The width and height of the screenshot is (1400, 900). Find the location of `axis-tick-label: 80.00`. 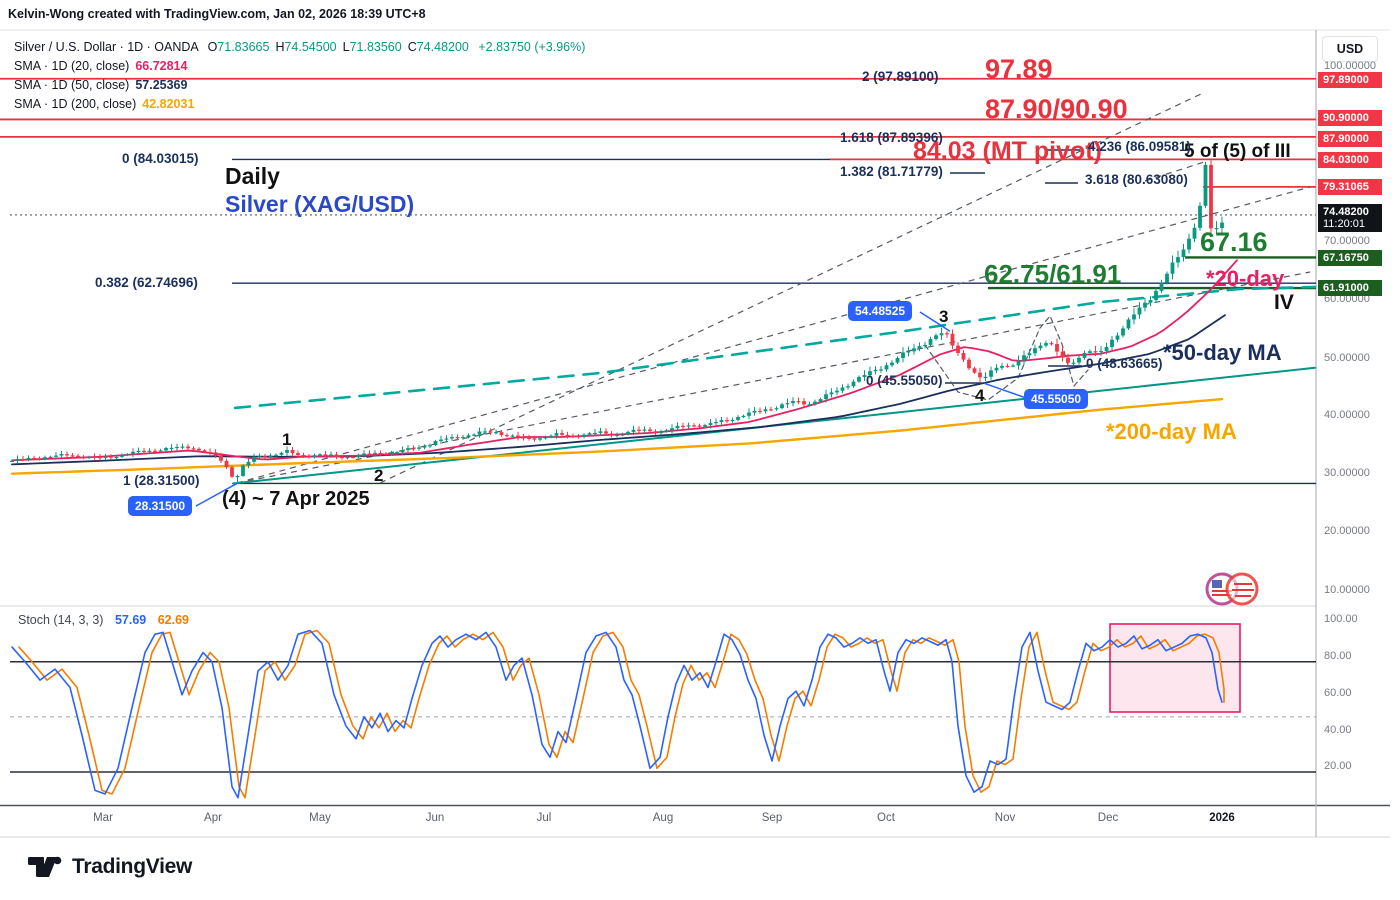

axis-tick-label: 80.00 is located at coordinates (1338, 656).